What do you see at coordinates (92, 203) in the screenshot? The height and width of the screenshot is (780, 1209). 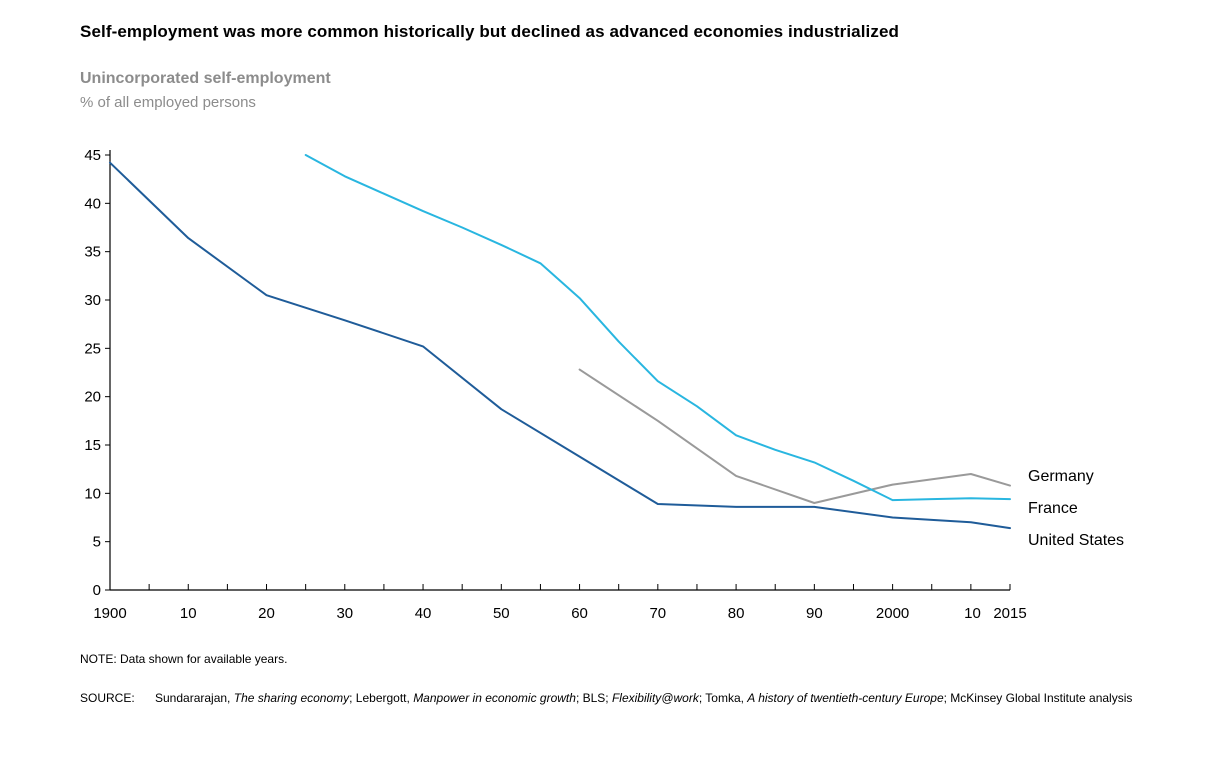 I see `y-tick-label: 40` at bounding box center [92, 203].